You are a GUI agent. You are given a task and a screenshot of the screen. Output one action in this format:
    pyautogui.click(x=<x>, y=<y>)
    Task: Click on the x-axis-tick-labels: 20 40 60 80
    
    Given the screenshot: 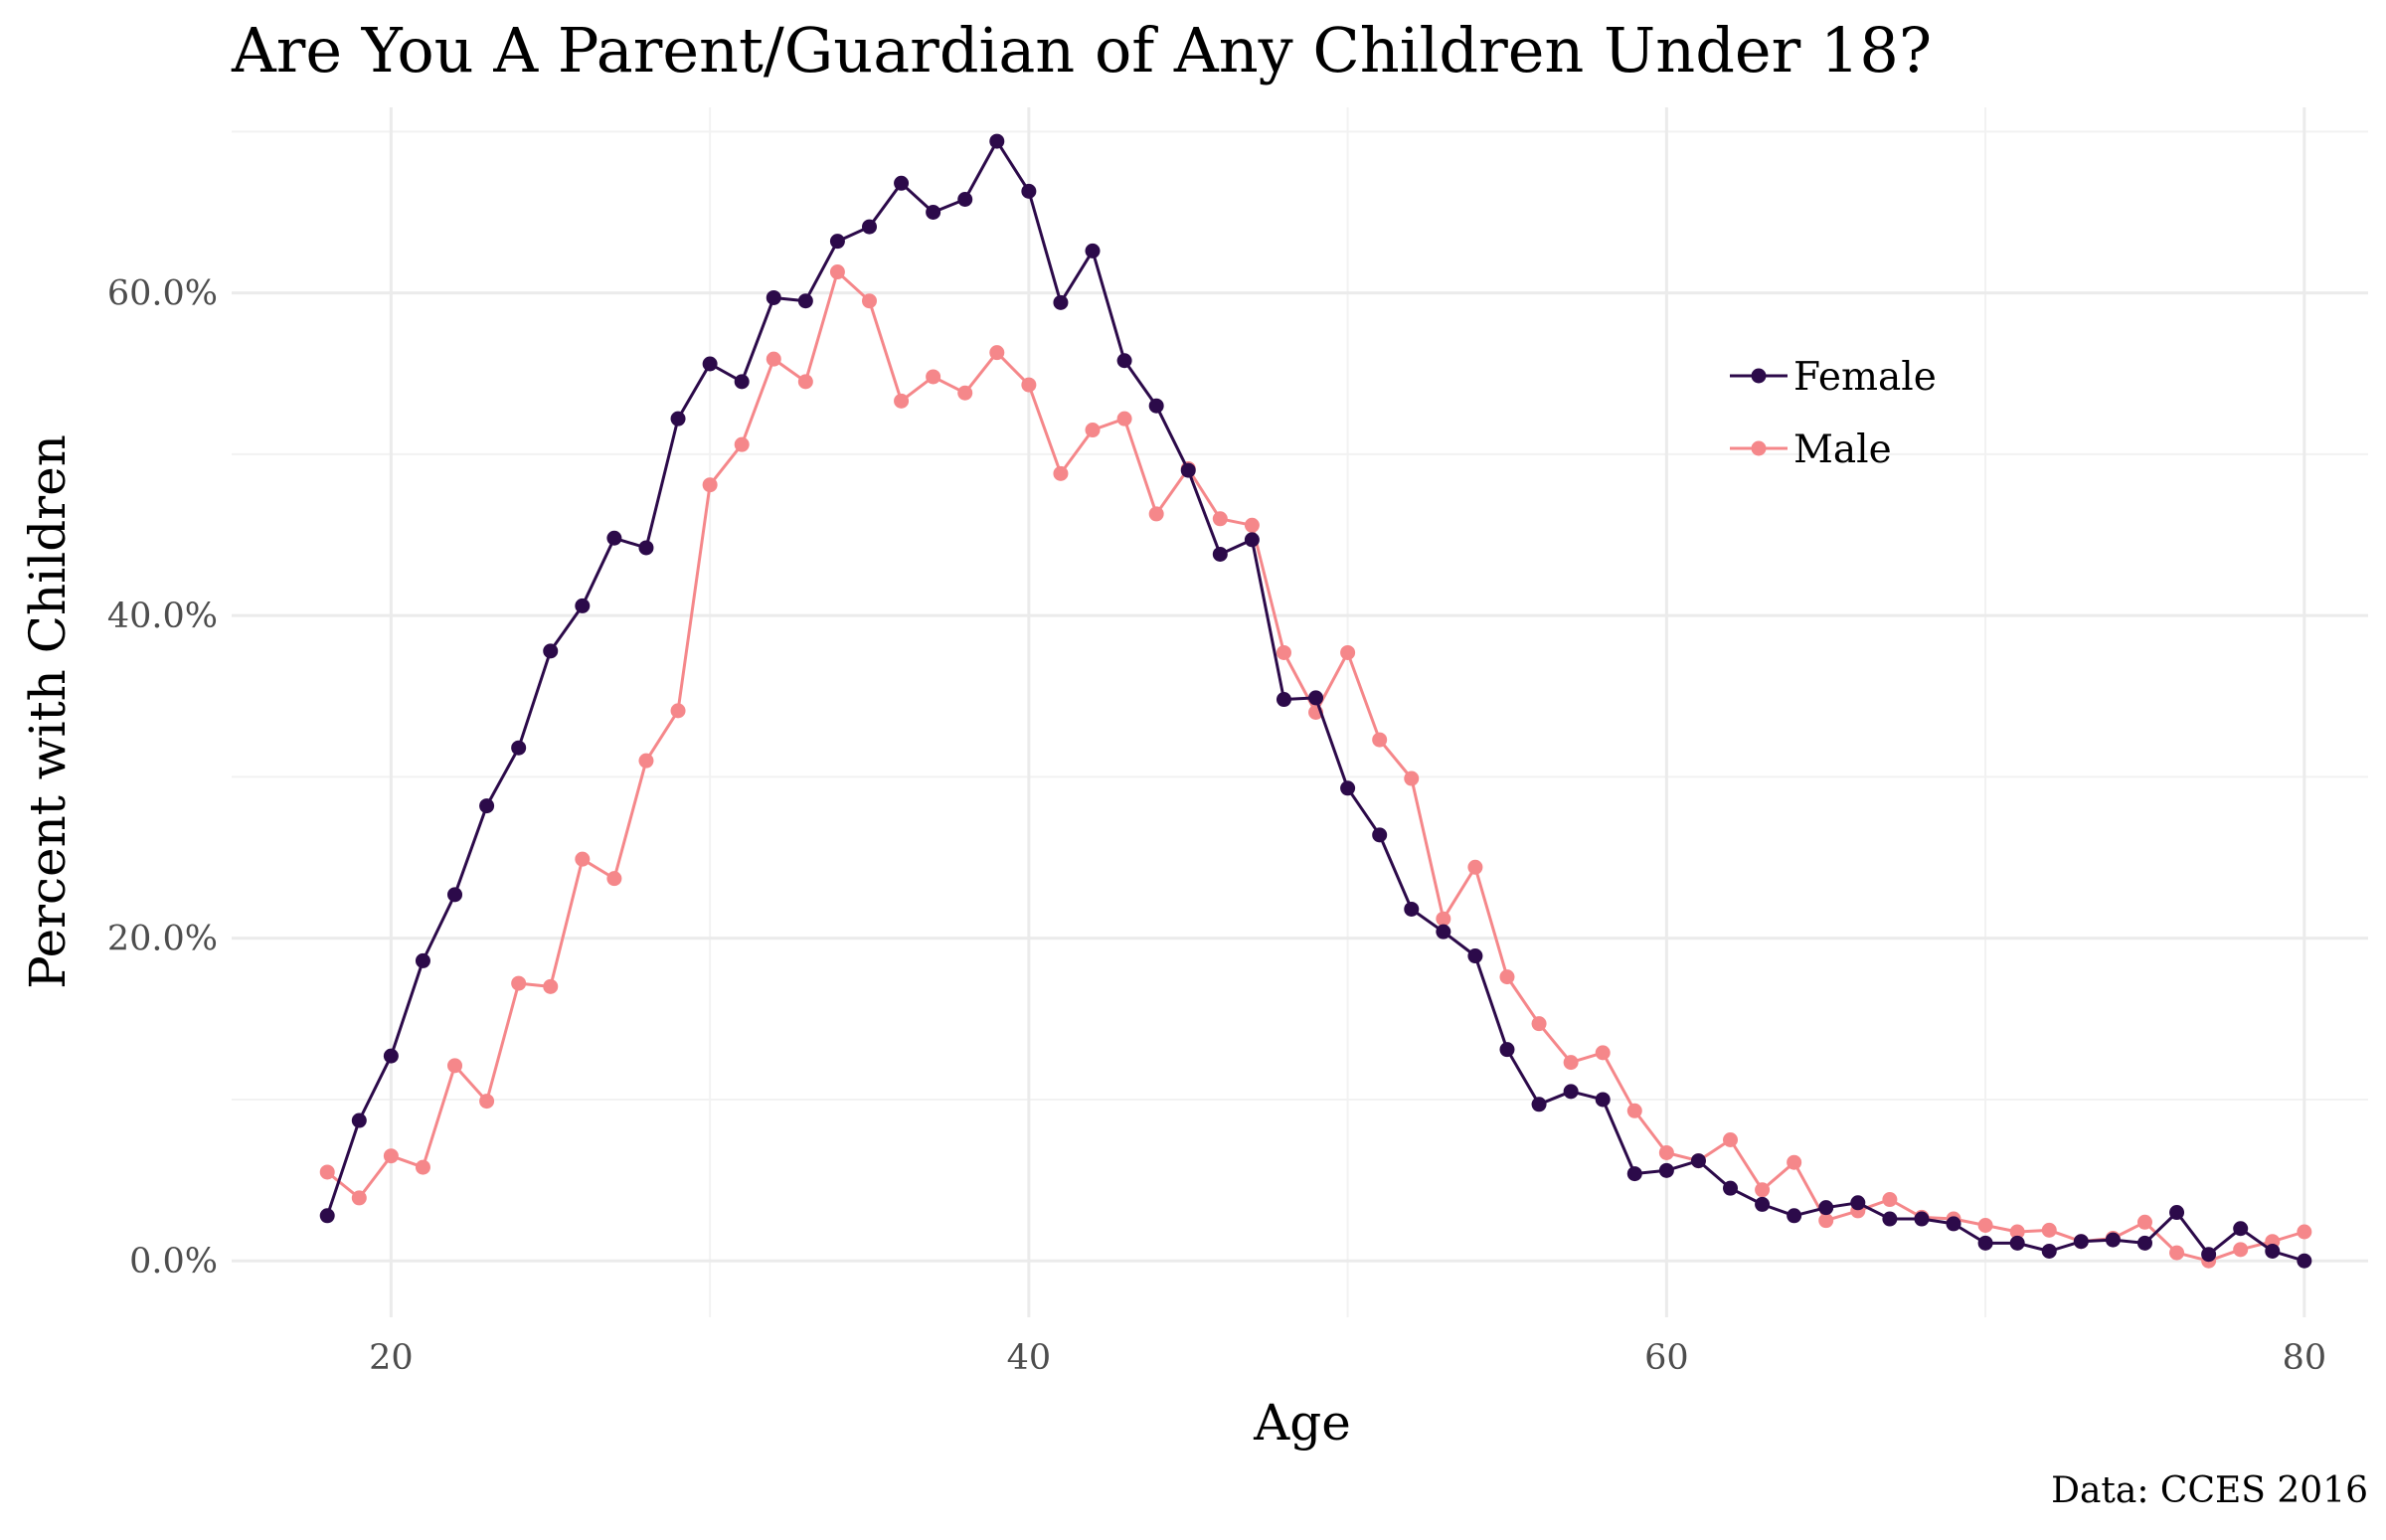 What is the action you would take?
    pyautogui.click(x=1347, y=1358)
    